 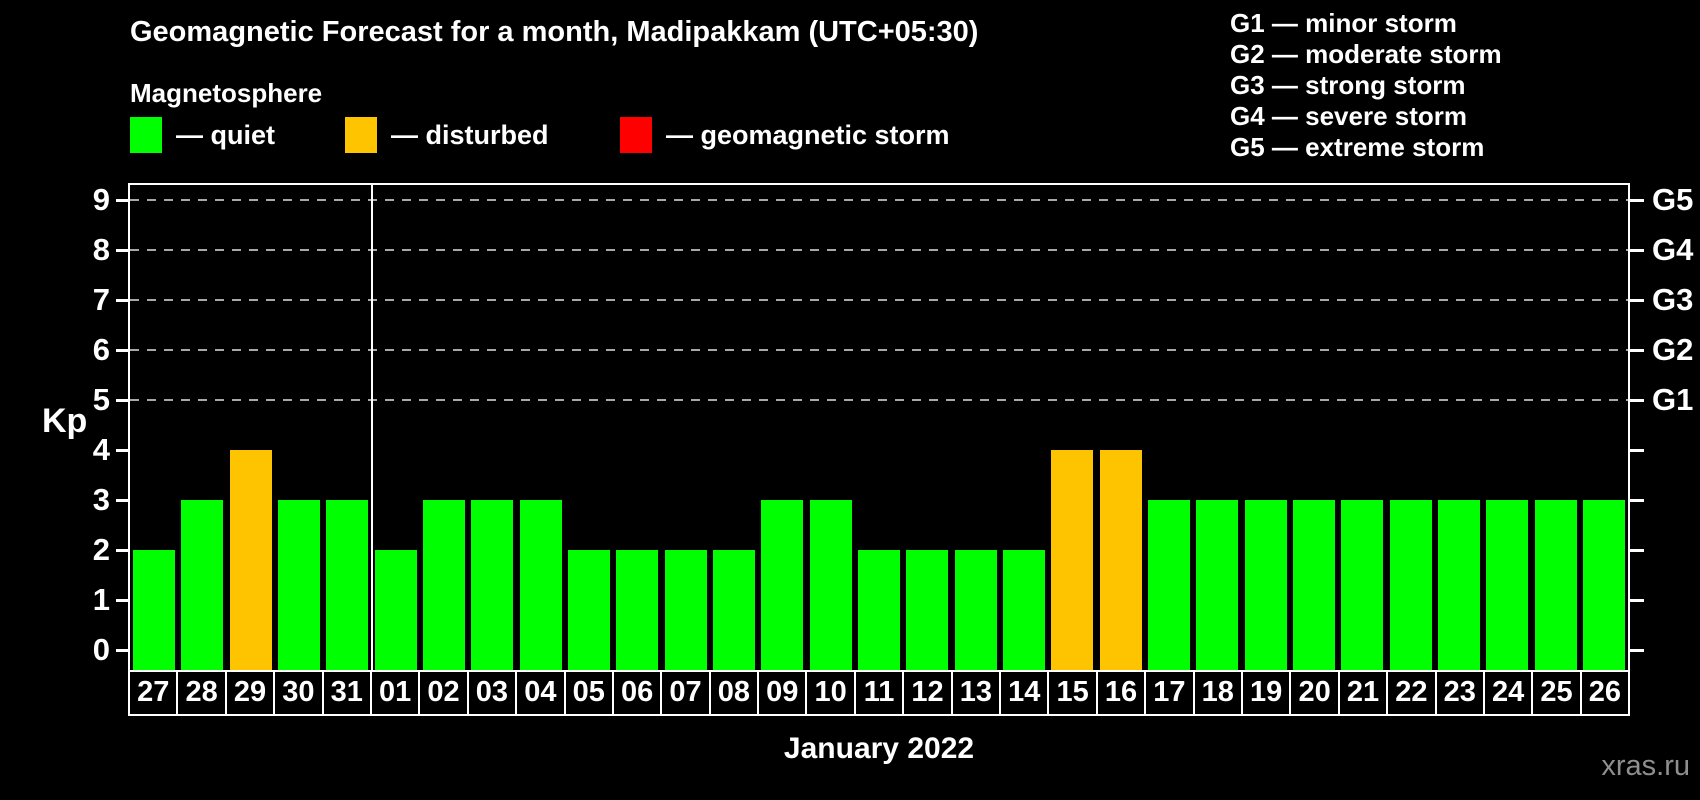 What do you see at coordinates (101, 649) in the screenshot?
I see `y-axis-tick-label: 0` at bounding box center [101, 649].